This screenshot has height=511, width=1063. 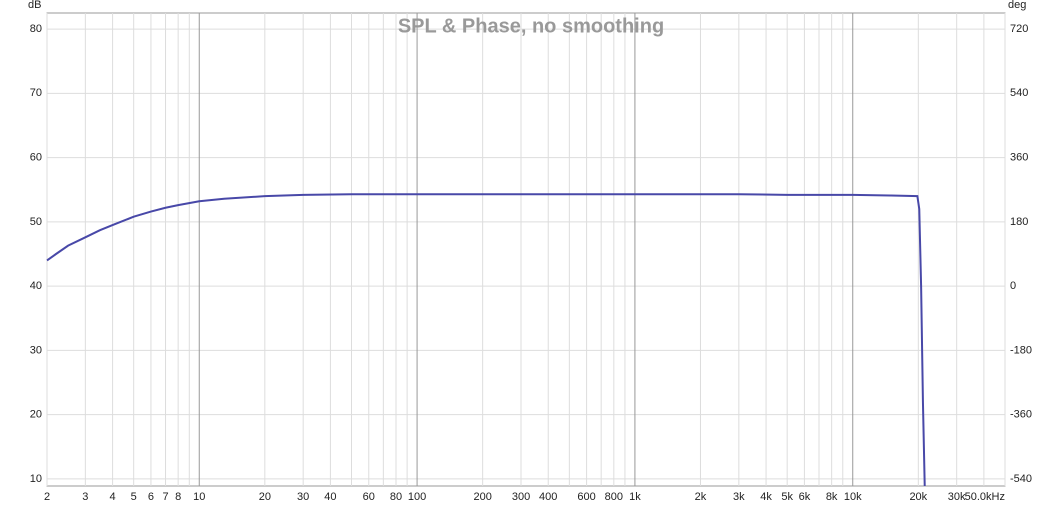 What do you see at coordinates (853, 497) in the screenshot?
I see `x-tick-label: 10k` at bounding box center [853, 497].